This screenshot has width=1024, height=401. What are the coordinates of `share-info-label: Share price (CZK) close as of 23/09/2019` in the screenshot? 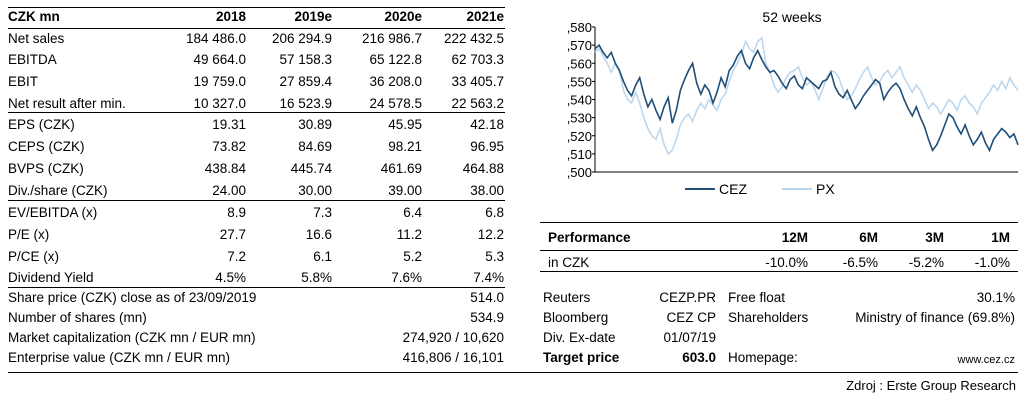 It's located at (132, 297).